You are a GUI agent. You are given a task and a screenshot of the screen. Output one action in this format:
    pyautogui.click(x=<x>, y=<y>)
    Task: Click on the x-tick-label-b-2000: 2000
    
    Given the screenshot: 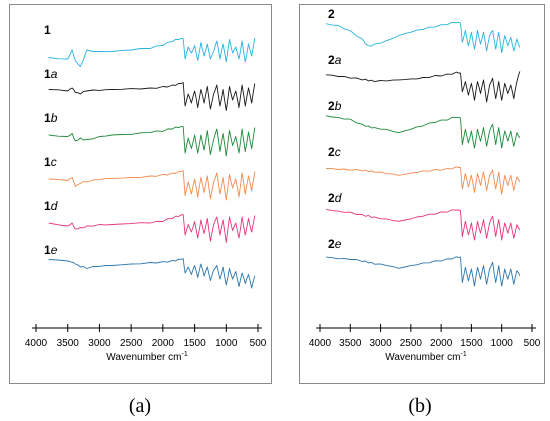 What is the action you would take?
    pyautogui.click(x=441, y=343)
    